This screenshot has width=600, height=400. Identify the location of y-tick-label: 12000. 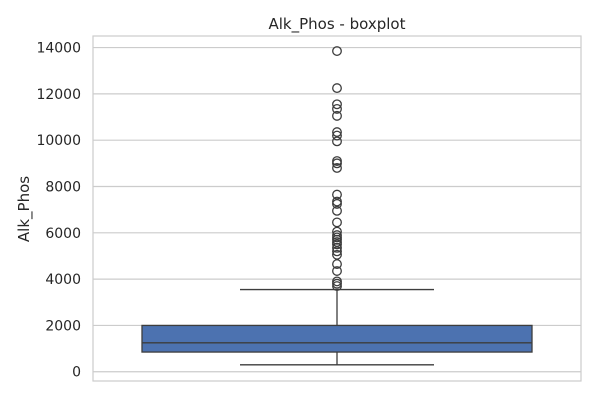
(58, 95).